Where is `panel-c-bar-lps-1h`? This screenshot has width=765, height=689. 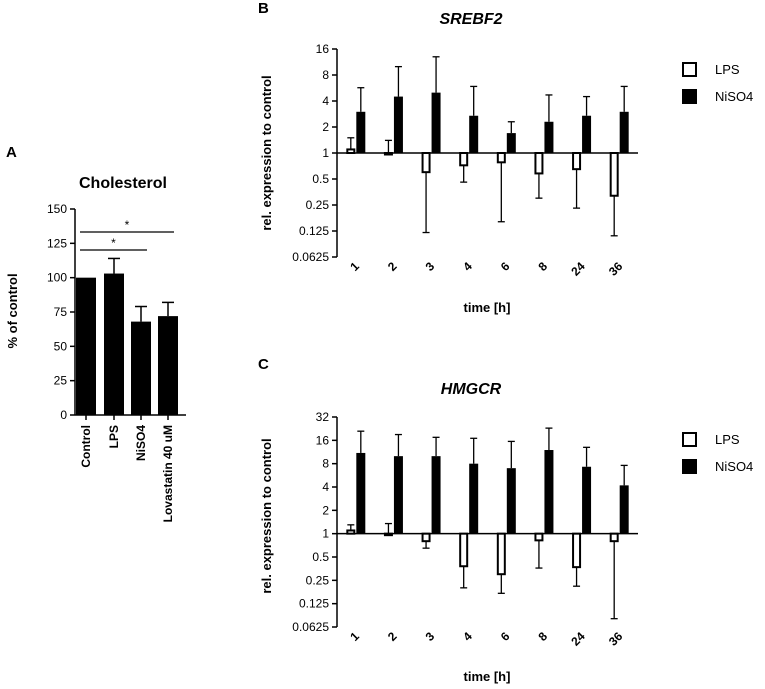
panel-c-bar-lps-1h is located at coordinates (351, 532).